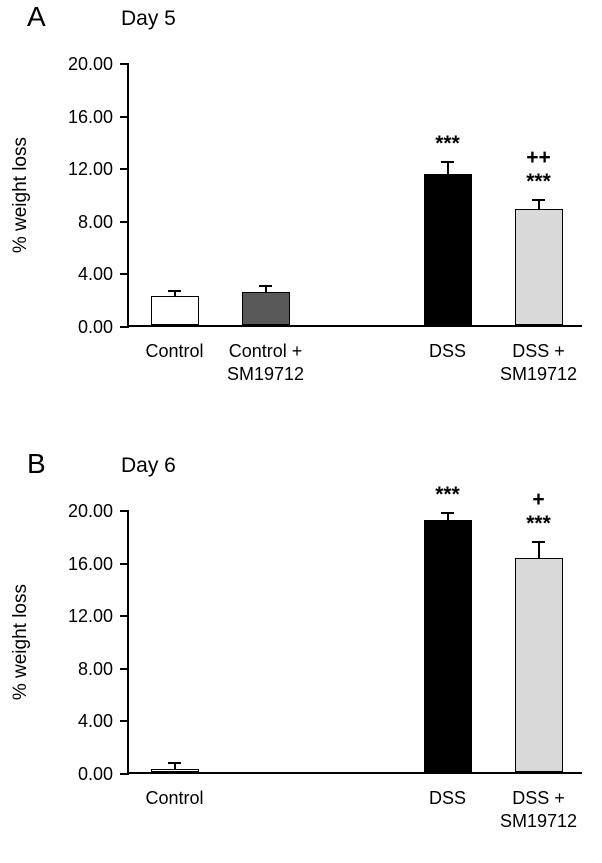 Image resolution: width=602 pixels, height=863 pixels. Describe the element at coordinates (265, 351) in the screenshot. I see `x-category-label-line: Control +` at that location.